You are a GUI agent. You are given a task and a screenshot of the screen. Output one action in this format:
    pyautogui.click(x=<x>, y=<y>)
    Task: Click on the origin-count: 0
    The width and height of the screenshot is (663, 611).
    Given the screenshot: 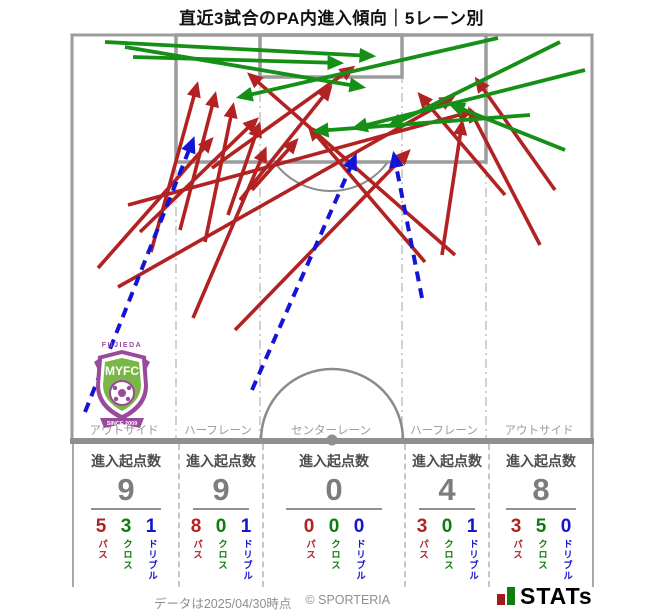 What is the action you would take?
    pyautogui.click(x=334, y=489)
    